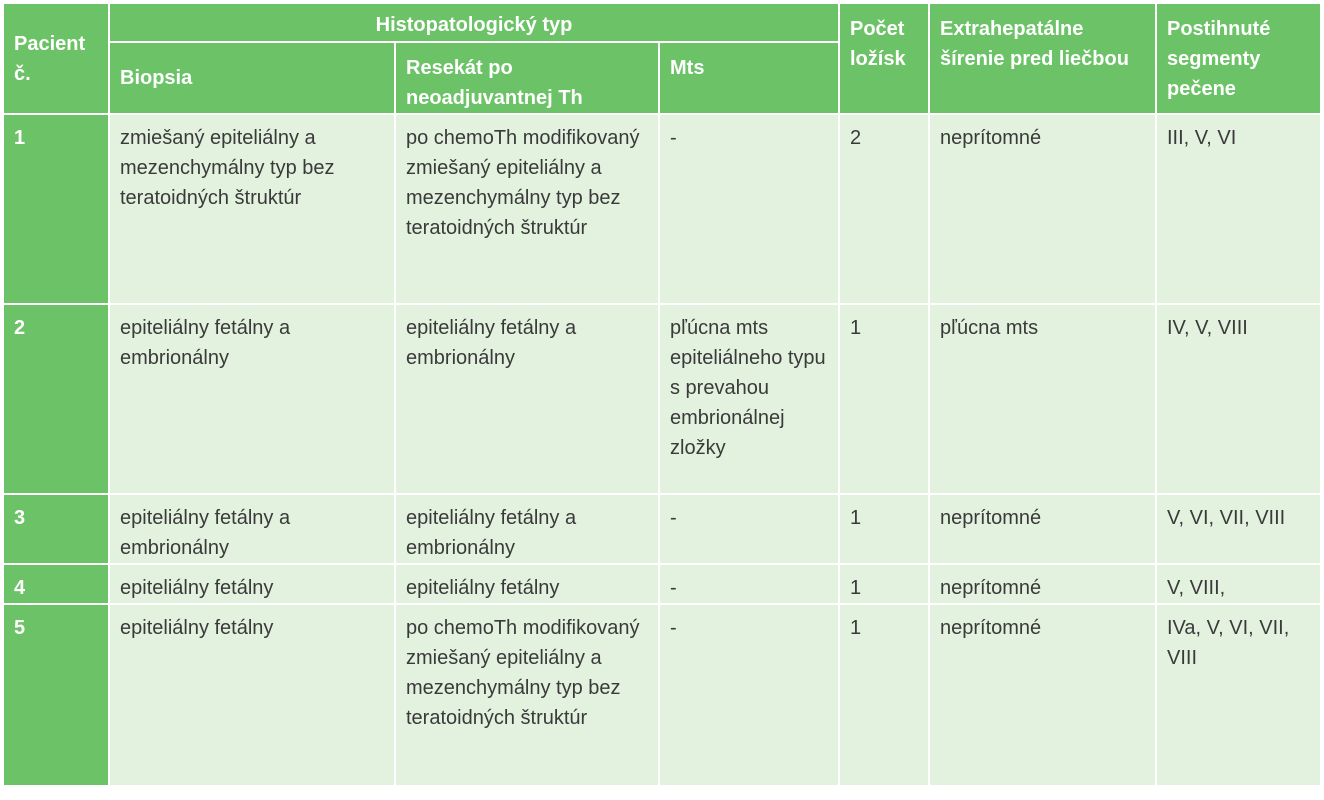 Image resolution: width=1324 pixels, height=800 pixels. I want to click on header-biopsia: Biopsia, so click(252, 78).